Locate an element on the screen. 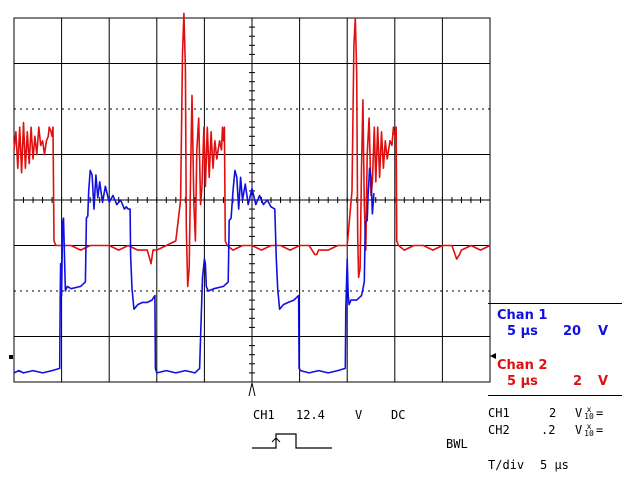 Image resolution: width=626 pixels, height=477 pixels. probe-ch2-fraction-top: x is located at coordinates (589, 426).